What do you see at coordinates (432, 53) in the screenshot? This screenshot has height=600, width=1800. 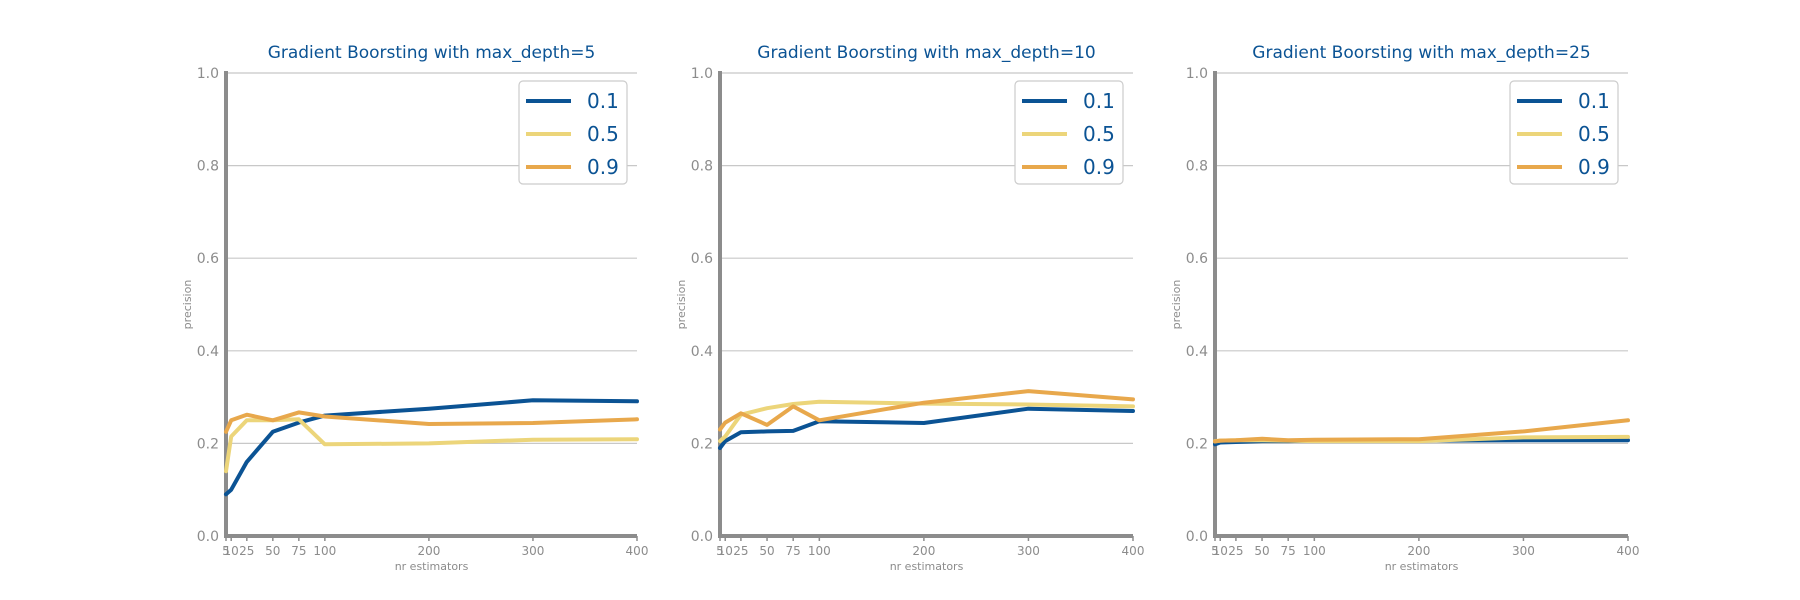 I see `chart-title: Gradient Boorsting with max_depth=5` at bounding box center [432, 53].